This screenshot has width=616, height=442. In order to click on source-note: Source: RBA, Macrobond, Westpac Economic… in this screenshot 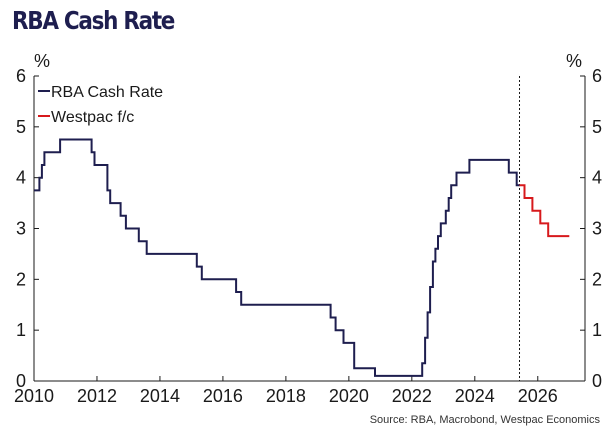, I will do `click(484, 420)`.